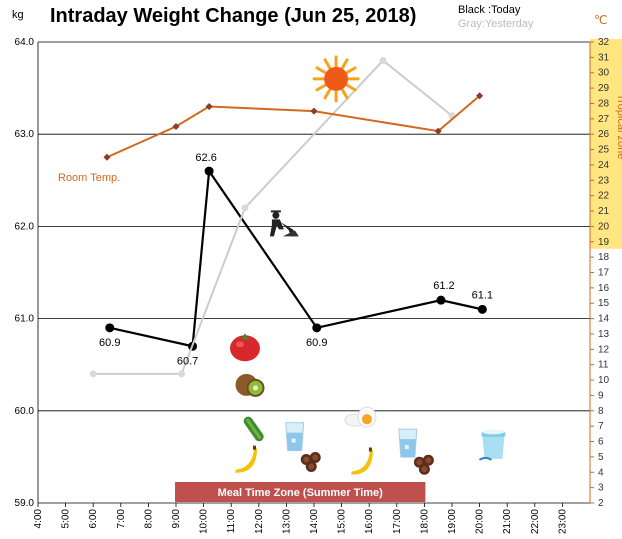 The width and height of the screenshot is (622, 539). Describe the element at coordinates (233, 16) in the screenshot. I see `chart-title: Intraday Weight Change (Jun 25, 2018)` at that location.